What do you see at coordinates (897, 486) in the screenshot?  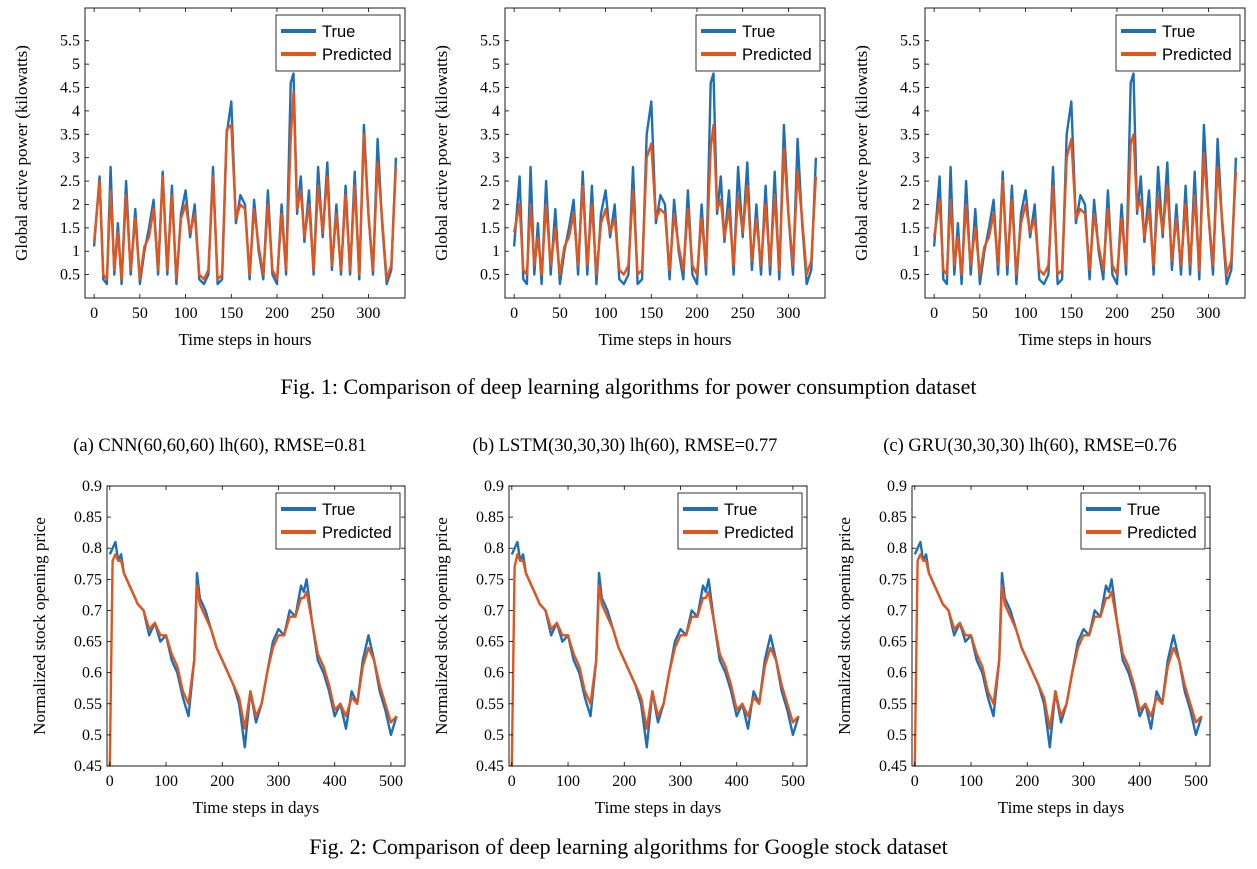 I see `y-tick-label: 0.9` at bounding box center [897, 486].